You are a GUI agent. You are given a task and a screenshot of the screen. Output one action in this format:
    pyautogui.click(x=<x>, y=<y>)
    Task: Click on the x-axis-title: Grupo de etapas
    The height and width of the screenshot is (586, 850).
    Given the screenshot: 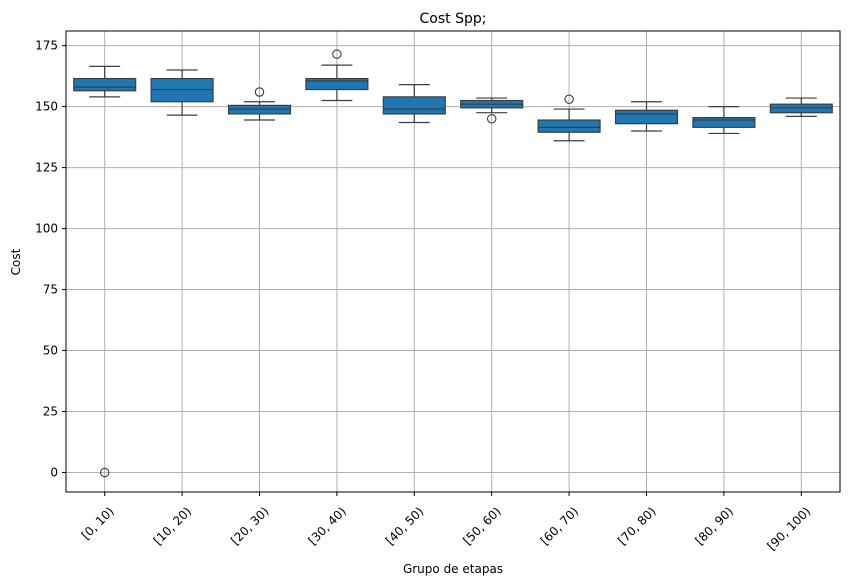 What is the action you would take?
    pyautogui.click(x=453, y=569)
    